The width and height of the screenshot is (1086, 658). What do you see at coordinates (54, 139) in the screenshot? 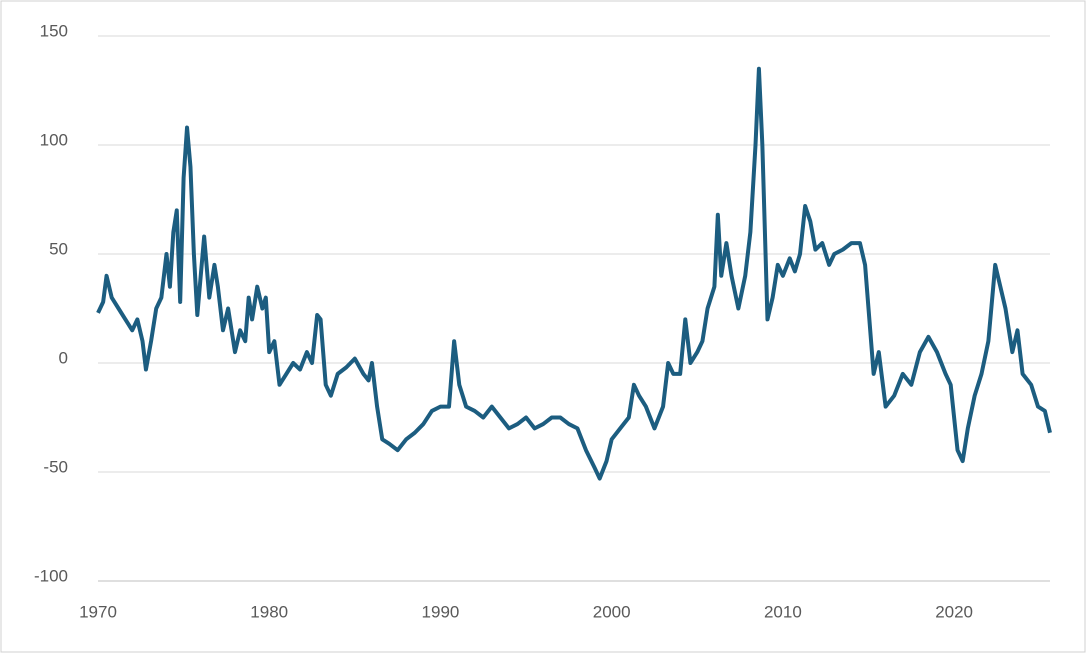
I see `y-tick-label: 100` at bounding box center [54, 139].